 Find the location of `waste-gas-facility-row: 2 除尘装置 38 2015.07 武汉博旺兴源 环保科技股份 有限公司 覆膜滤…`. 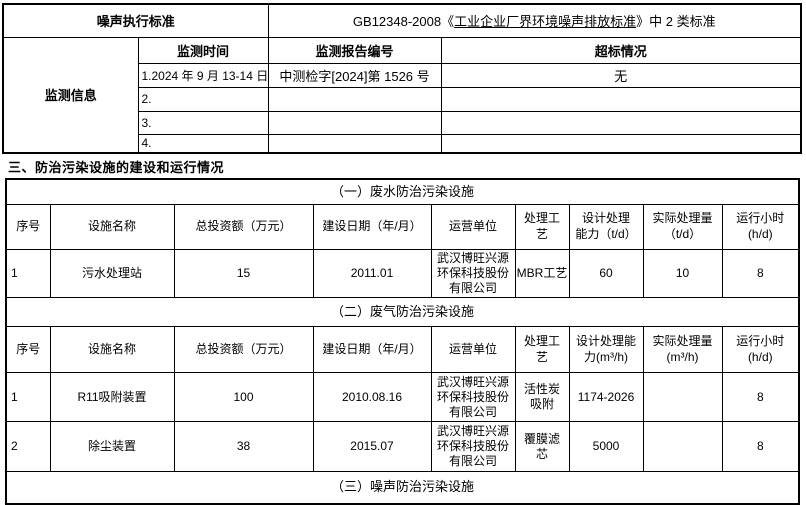

waste-gas-facility-row: 2 除尘装置 38 2015.07 武汉博旺兴源 环保科技股份 有限公司 覆膜滤… is located at coordinates (402, 446).